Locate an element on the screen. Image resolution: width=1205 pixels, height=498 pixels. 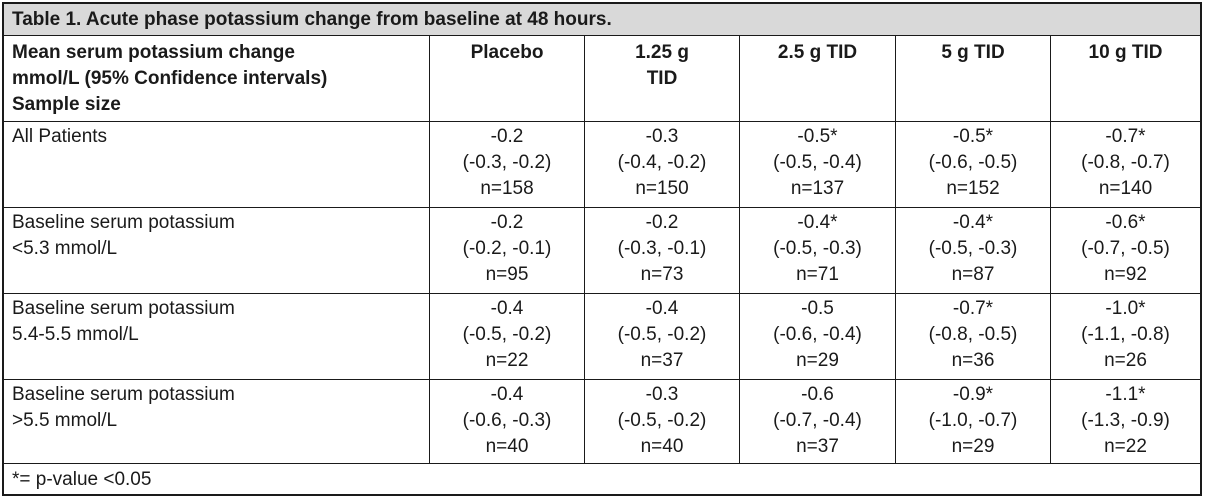
header-label-line: Sample size is located at coordinates (66, 104).